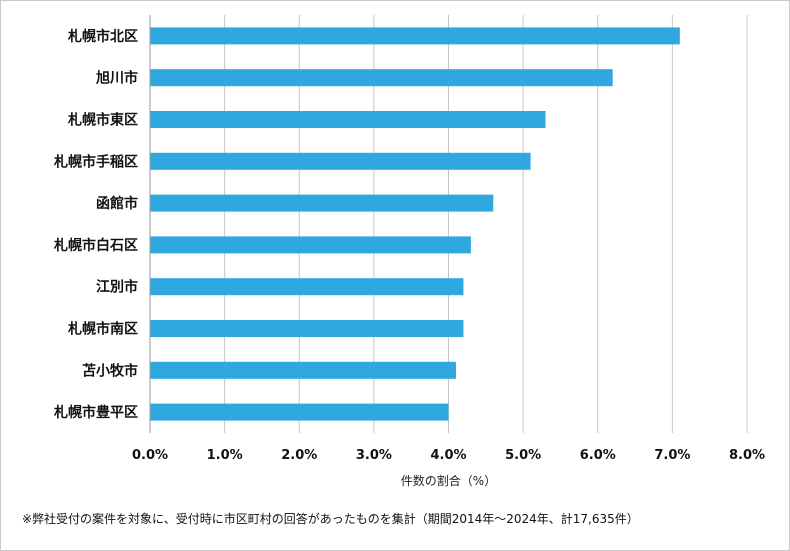  What do you see at coordinates (448, 480) in the screenshot?
I see `x-axis-title: 件数の割合（%）` at bounding box center [448, 480].